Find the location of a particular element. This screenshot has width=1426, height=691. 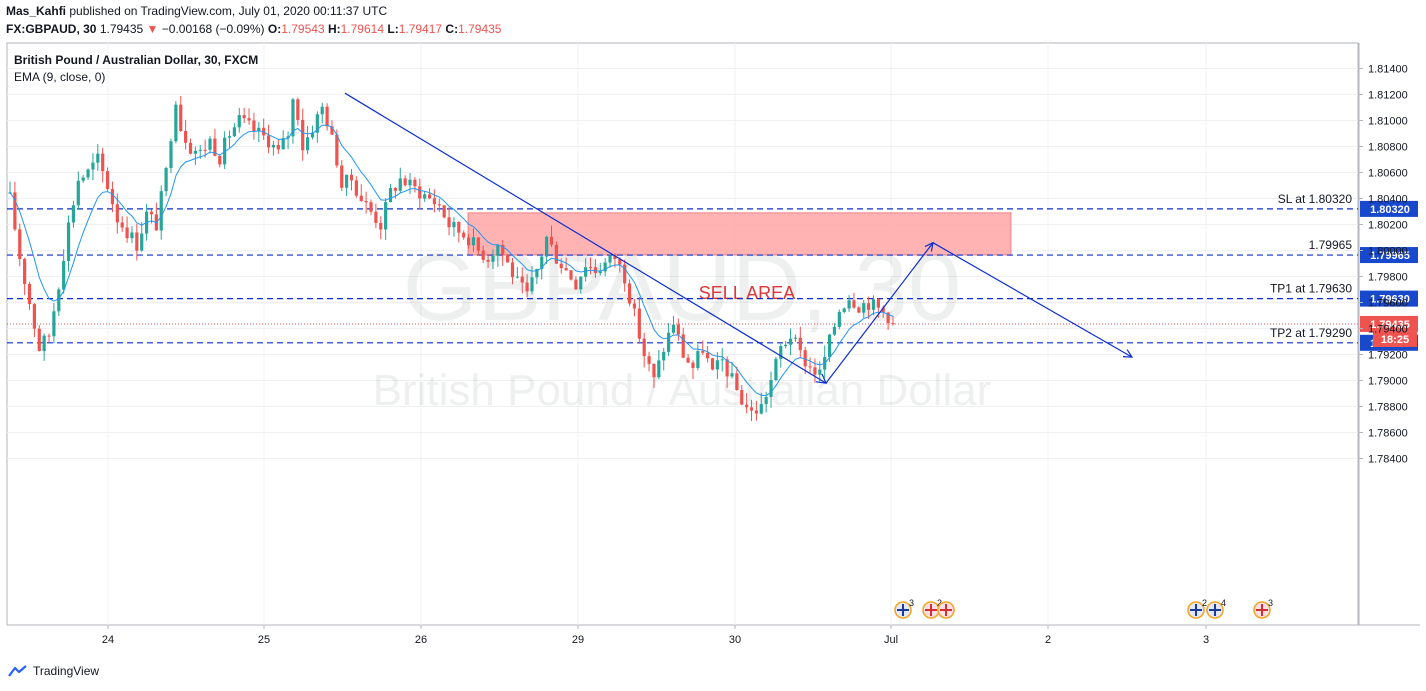

arrowhead-up-icon is located at coordinates (929, 246).